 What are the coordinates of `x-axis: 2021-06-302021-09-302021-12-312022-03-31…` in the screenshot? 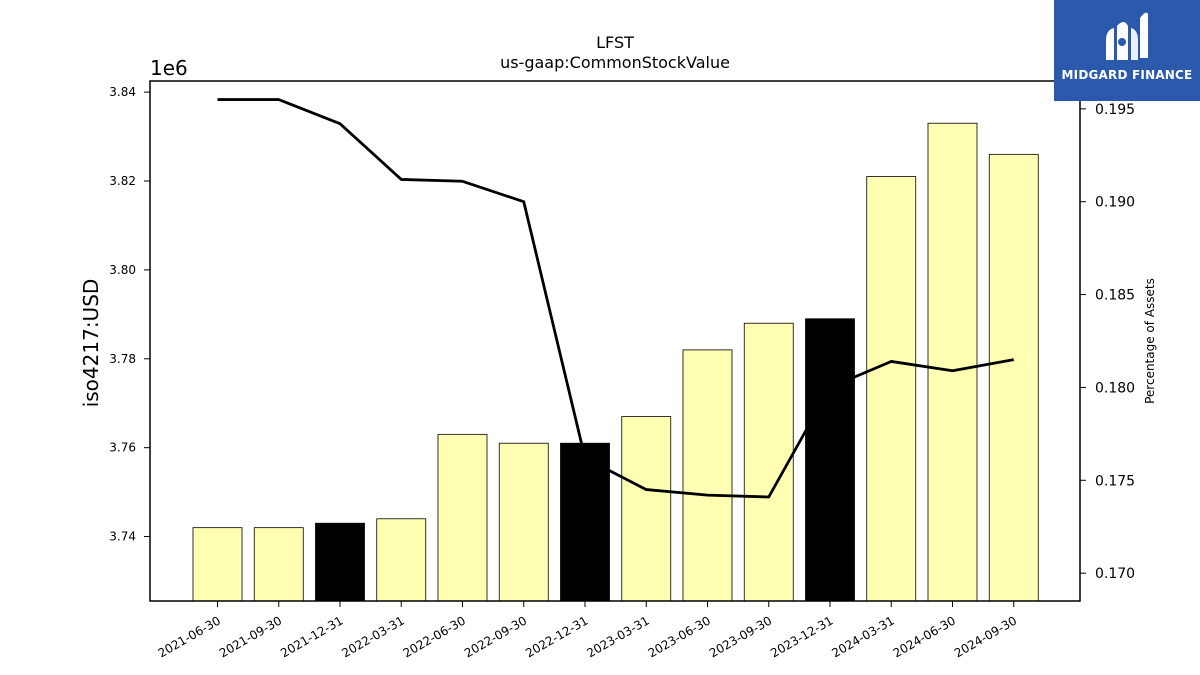 It's located at (587, 630).